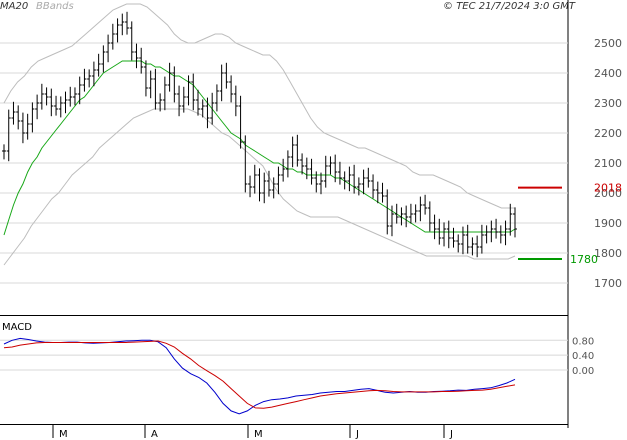 This screenshot has width=627, height=440. Describe the element at coordinates (608, 73) in the screenshot. I see `price-tick-label: 2400` at that location.